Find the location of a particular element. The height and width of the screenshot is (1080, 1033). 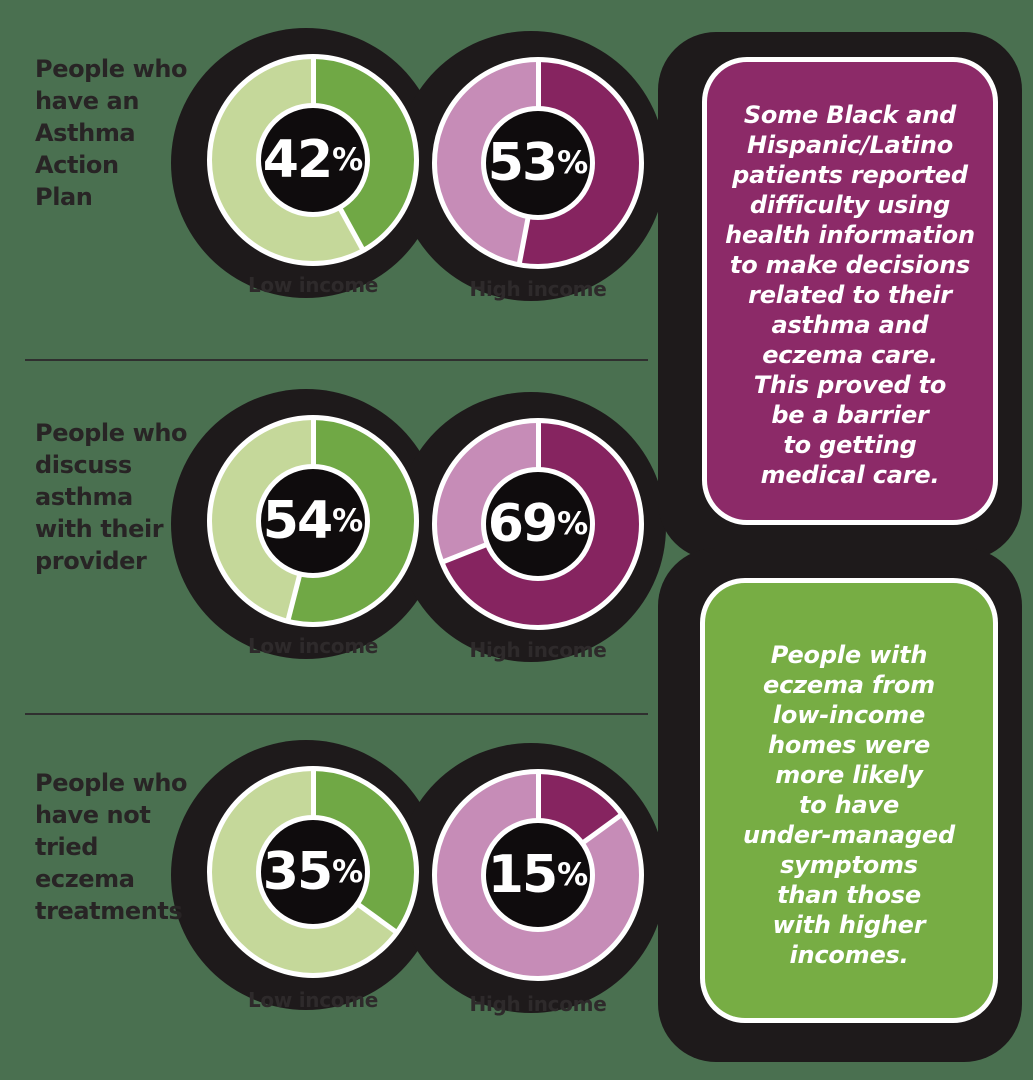

donut-center-value: 69 % is located at coordinates (538, 524).